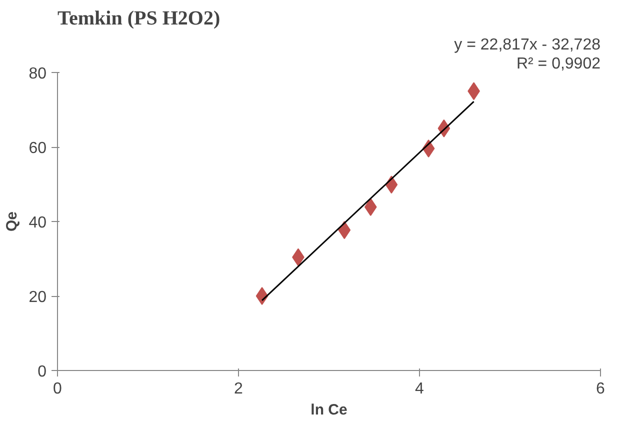 This screenshot has height=421, width=630. I want to click on y-tick-label: 60, so click(37, 148).